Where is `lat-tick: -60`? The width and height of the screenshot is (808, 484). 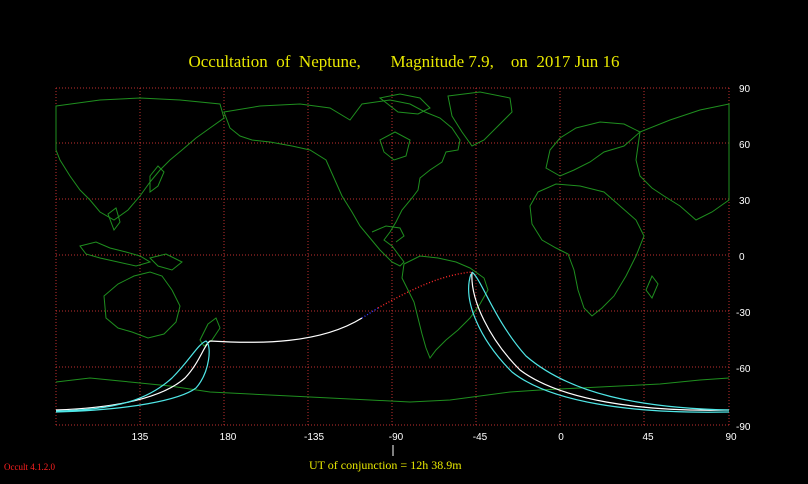
lat-tick: -60 is located at coordinates (743, 369).